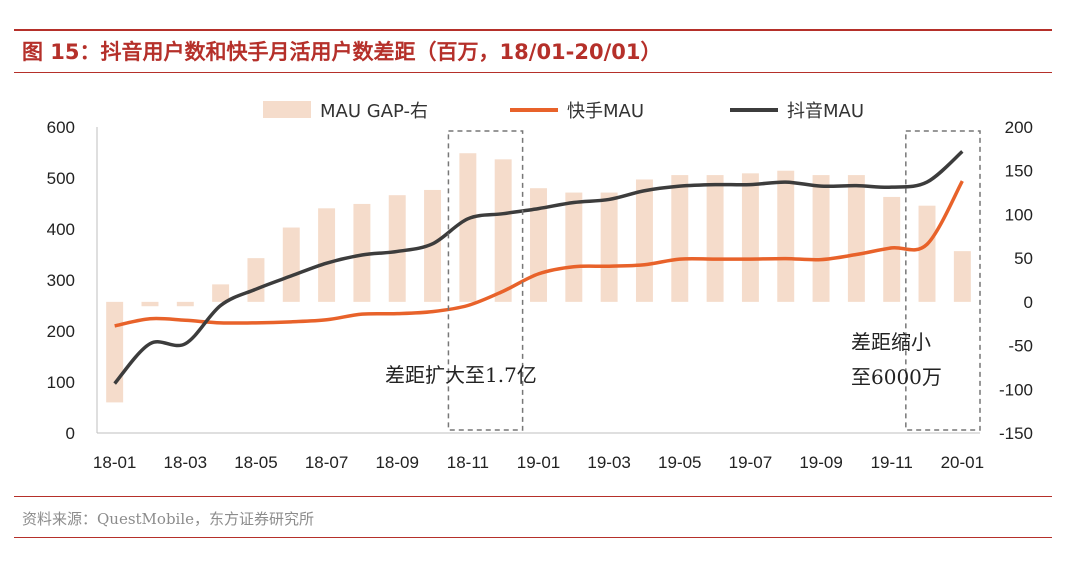  What do you see at coordinates (114, 462) in the screenshot?
I see `x-tick-label: 18-01` at bounding box center [114, 462].